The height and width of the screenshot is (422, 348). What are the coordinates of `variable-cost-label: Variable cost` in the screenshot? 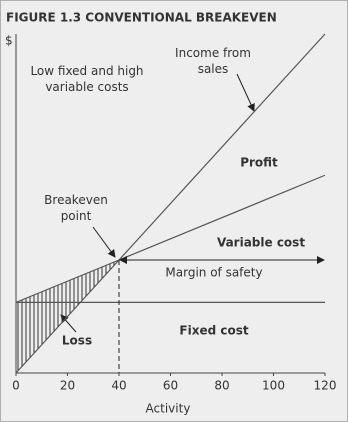 It's located at (261, 243).